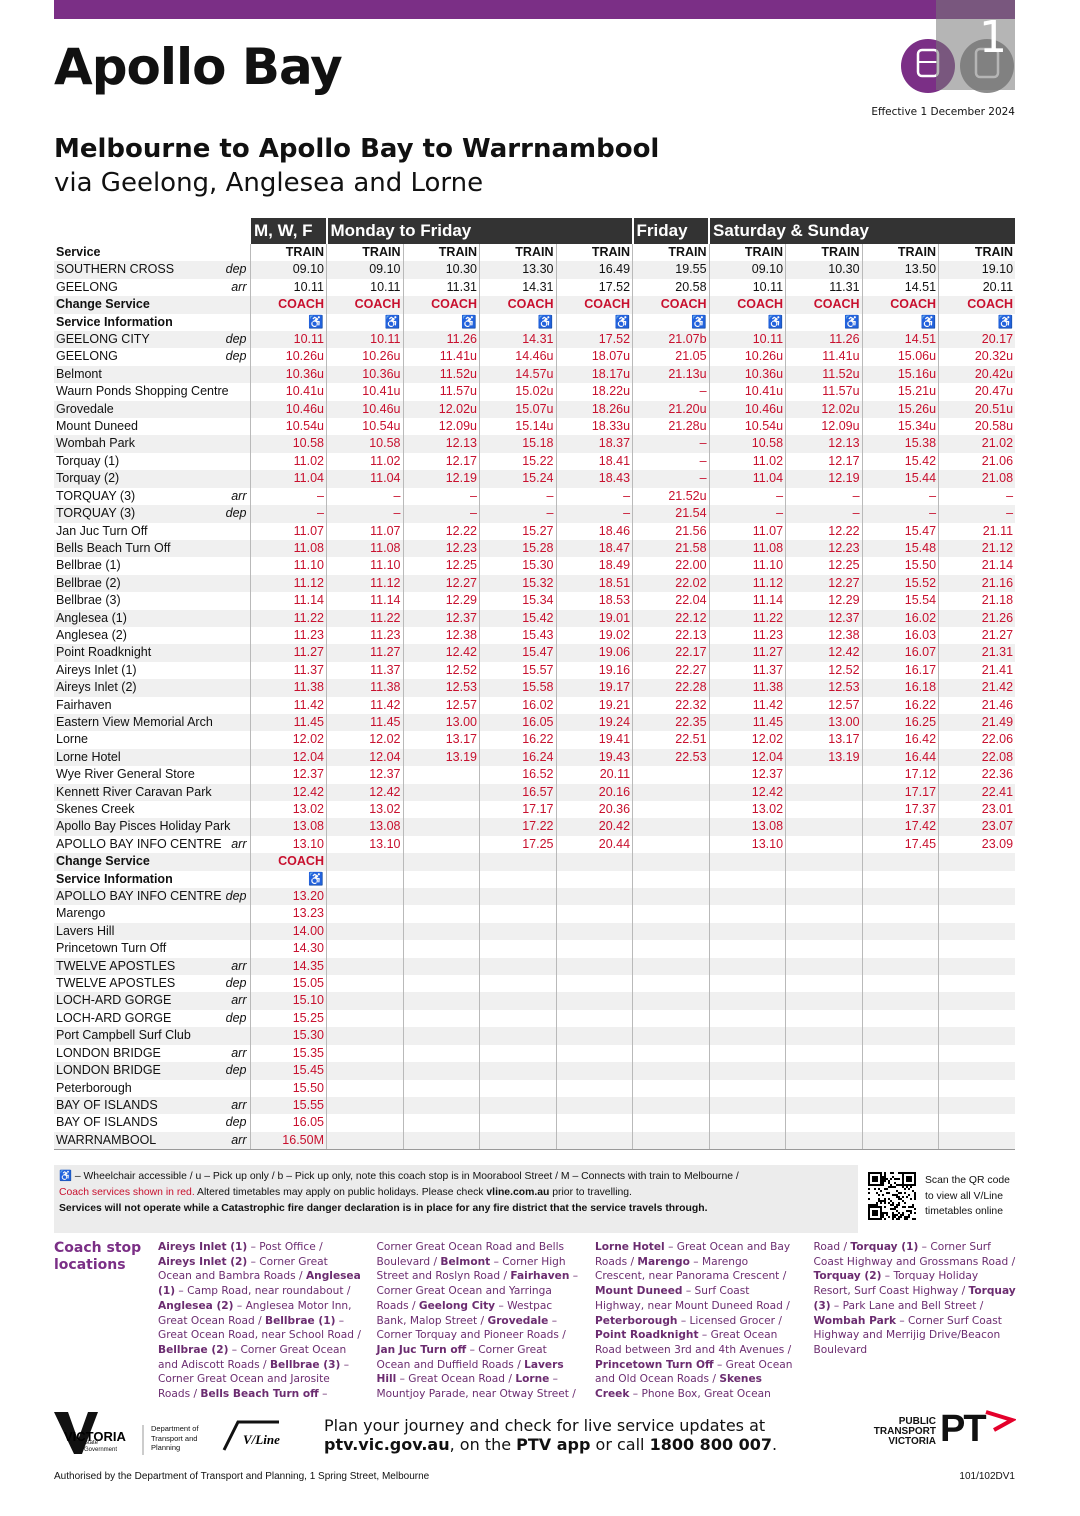  What do you see at coordinates (441, 548) in the screenshot?
I see `time-cell: 12.23` at bounding box center [441, 548].